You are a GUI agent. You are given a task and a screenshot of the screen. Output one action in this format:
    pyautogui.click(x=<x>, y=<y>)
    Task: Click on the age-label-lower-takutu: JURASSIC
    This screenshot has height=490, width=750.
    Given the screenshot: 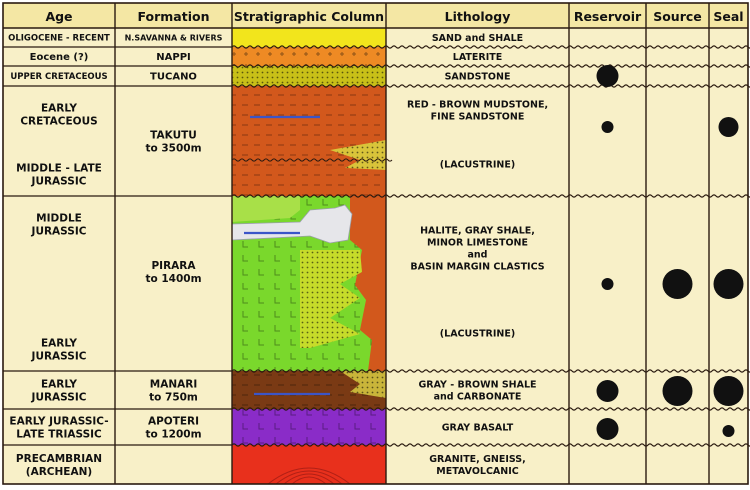 What is the action you would take?
    pyautogui.click(x=59, y=181)
    